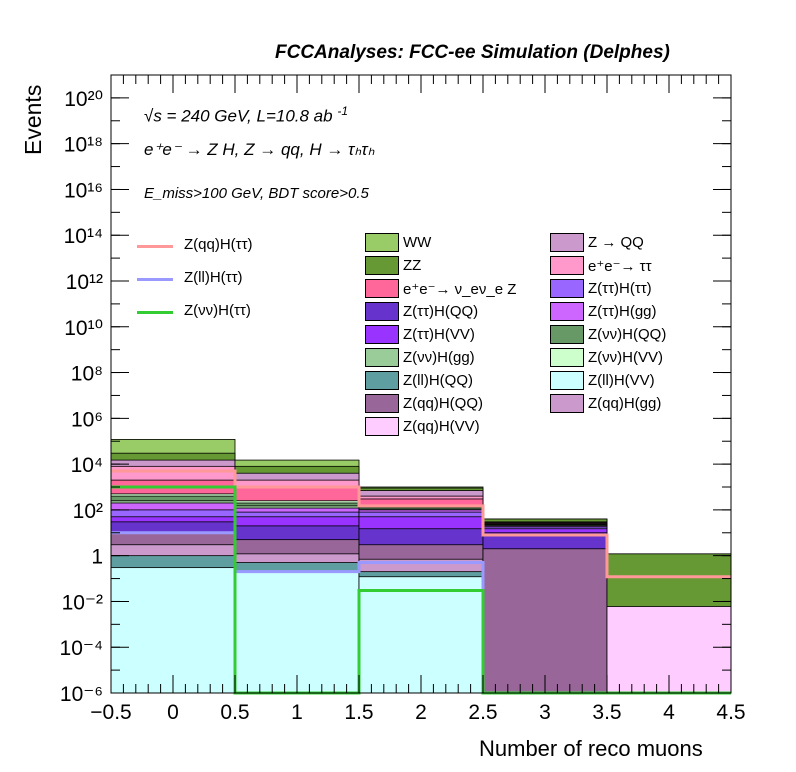  What do you see at coordinates (417, 242) in the screenshot?
I see `legend-label: WW` at bounding box center [417, 242].